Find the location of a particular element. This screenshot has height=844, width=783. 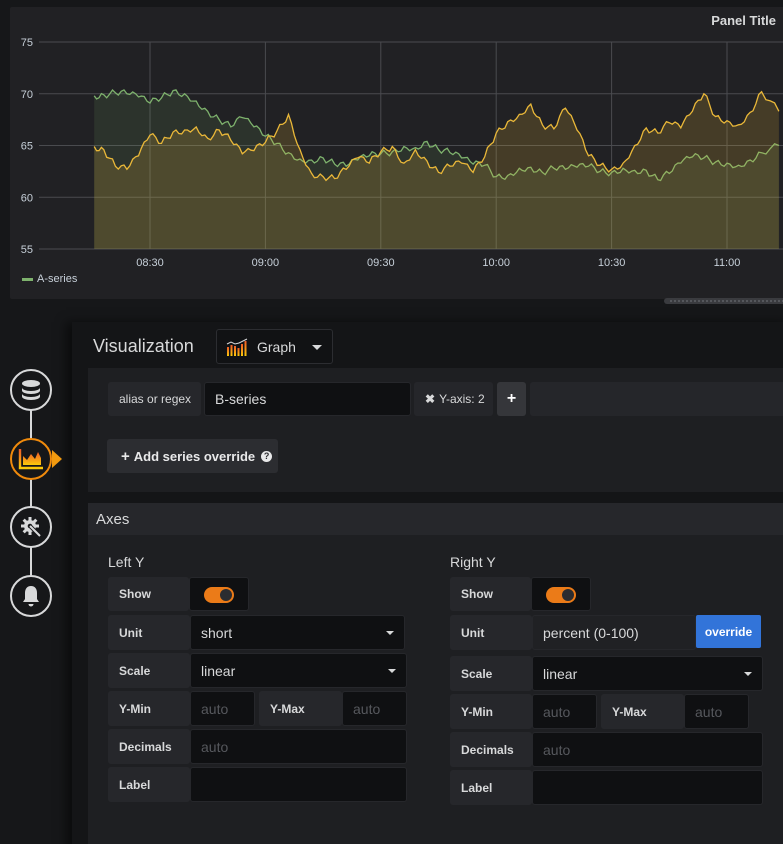

right-y-min-label: Y-Min is located at coordinates (491, 711).